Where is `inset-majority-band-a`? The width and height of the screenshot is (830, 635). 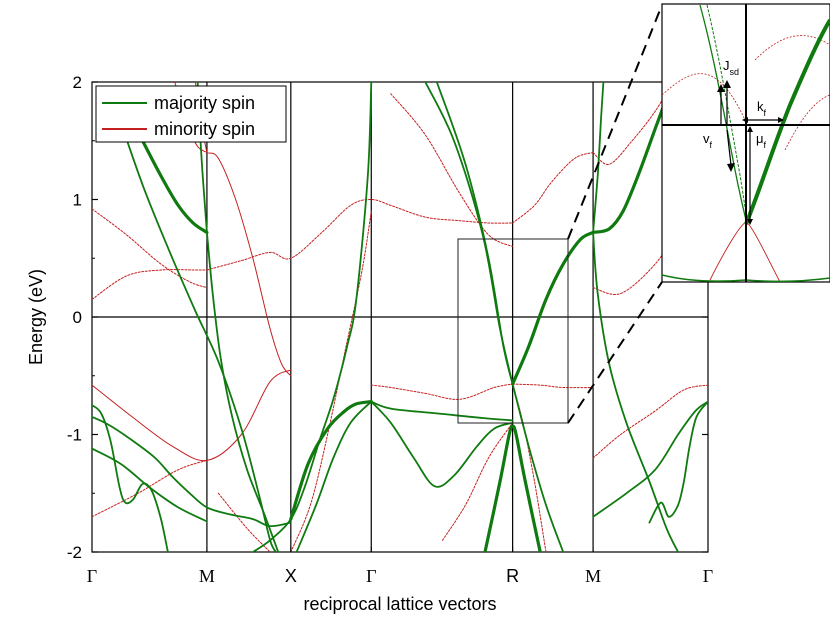
inset-majority-band-a is located at coordinates (723, 114).